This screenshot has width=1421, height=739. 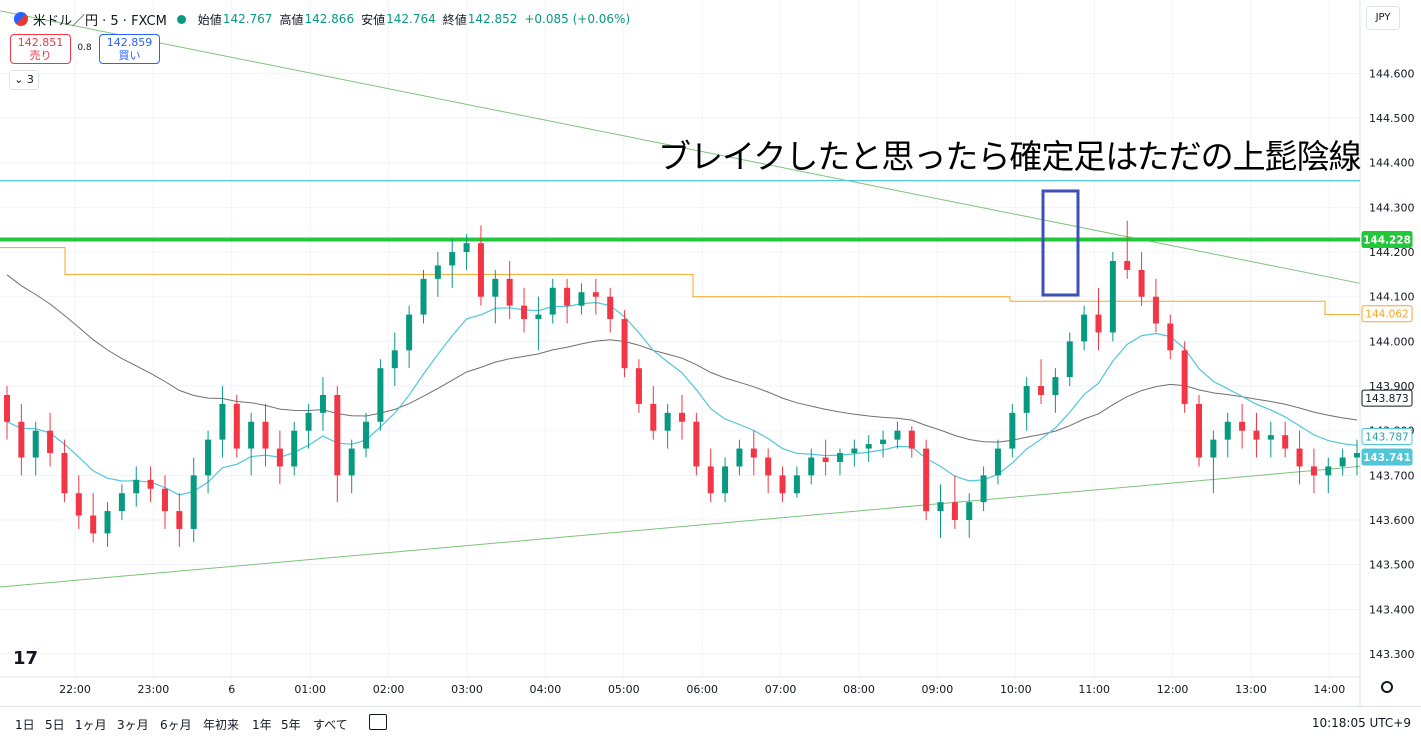 What do you see at coordinates (24, 80) in the screenshot?
I see `indicator-toggle-button: ⌄ 3` at bounding box center [24, 80].